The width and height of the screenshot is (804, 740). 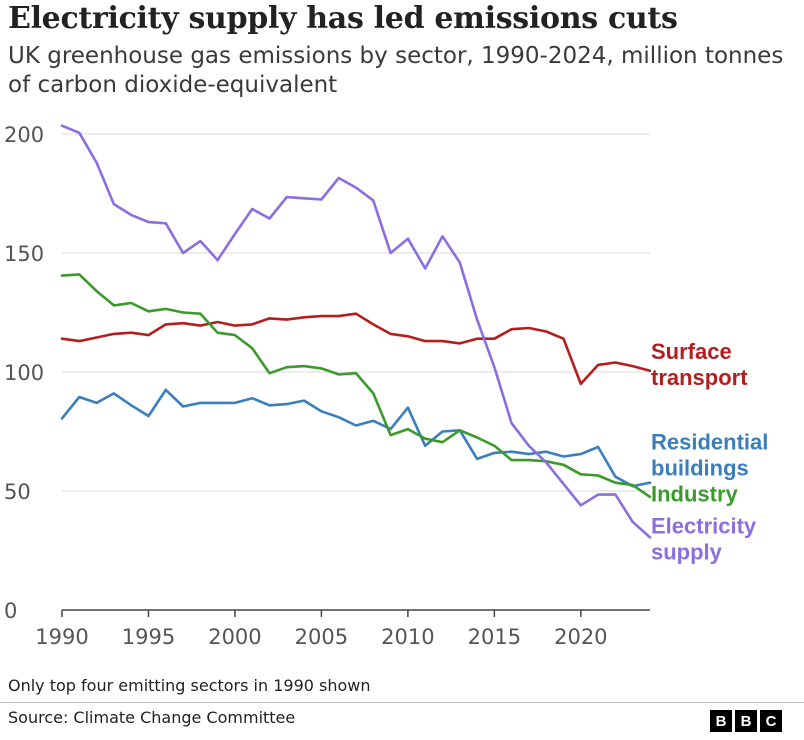 I want to click on series-label-electricity-supply: Electricity, so click(x=704, y=526).